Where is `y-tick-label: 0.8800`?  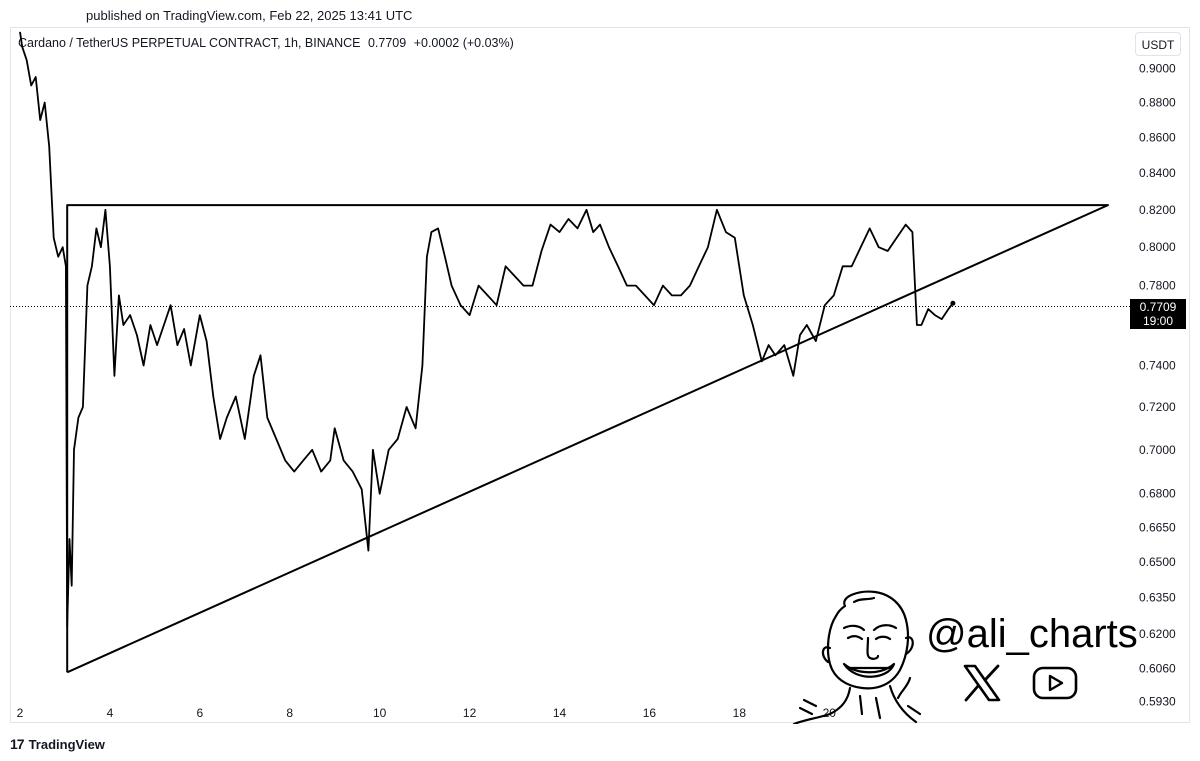 y-tick-label: 0.8800 is located at coordinates (1157, 103).